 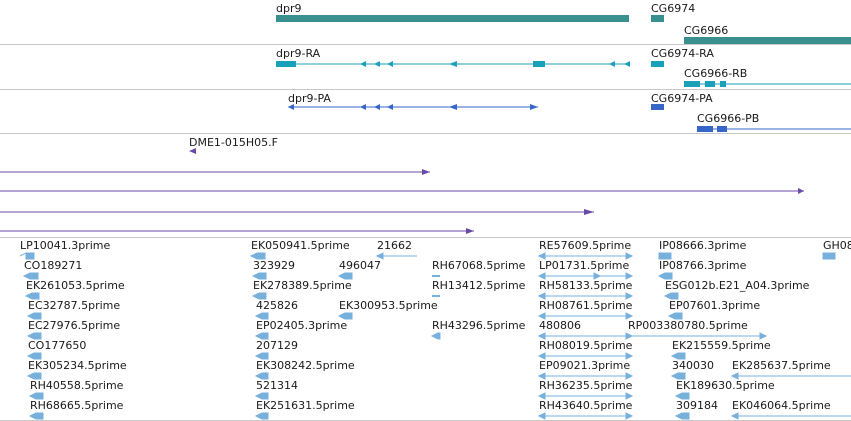 What do you see at coordinates (728, 118) in the screenshot?
I see `protein-label: CG6966-PB` at bounding box center [728, 118].